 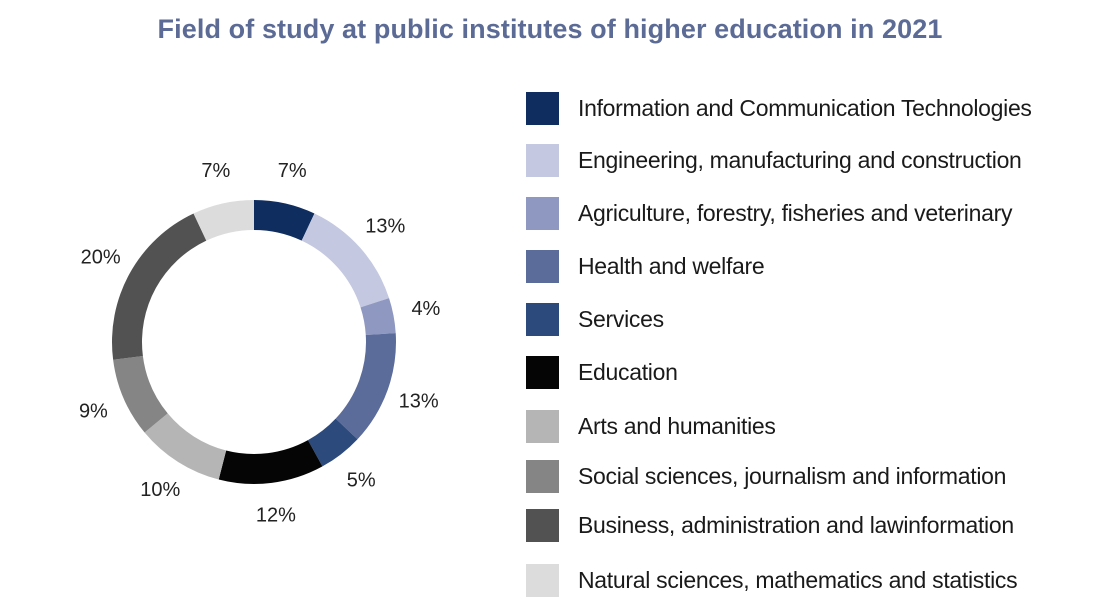 I want to click on legend-label: Services, so click(x=621, y=318).